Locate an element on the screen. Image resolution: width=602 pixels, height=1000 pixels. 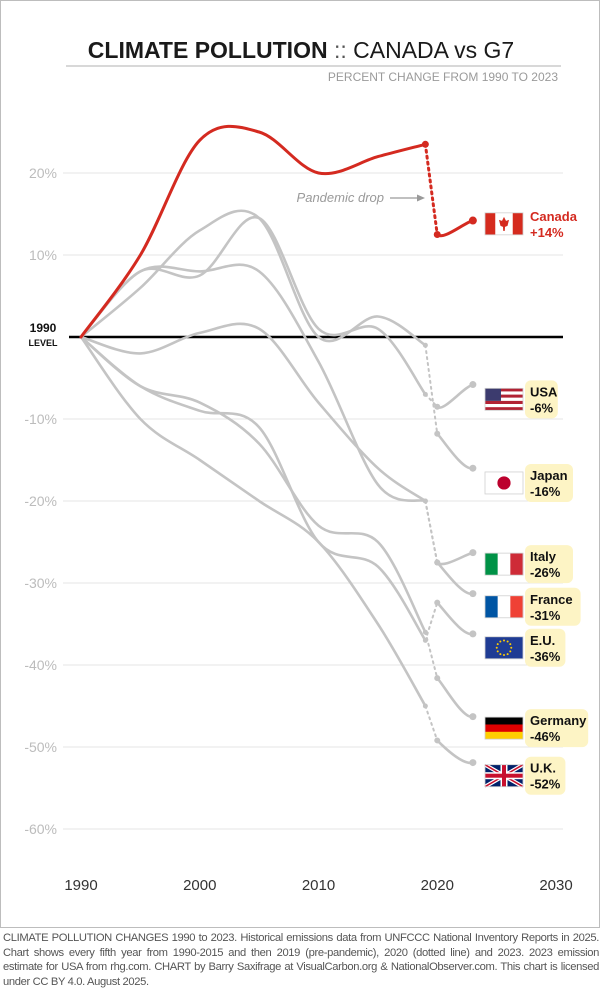
france-flag-icon is located at coordinates (504, 607).